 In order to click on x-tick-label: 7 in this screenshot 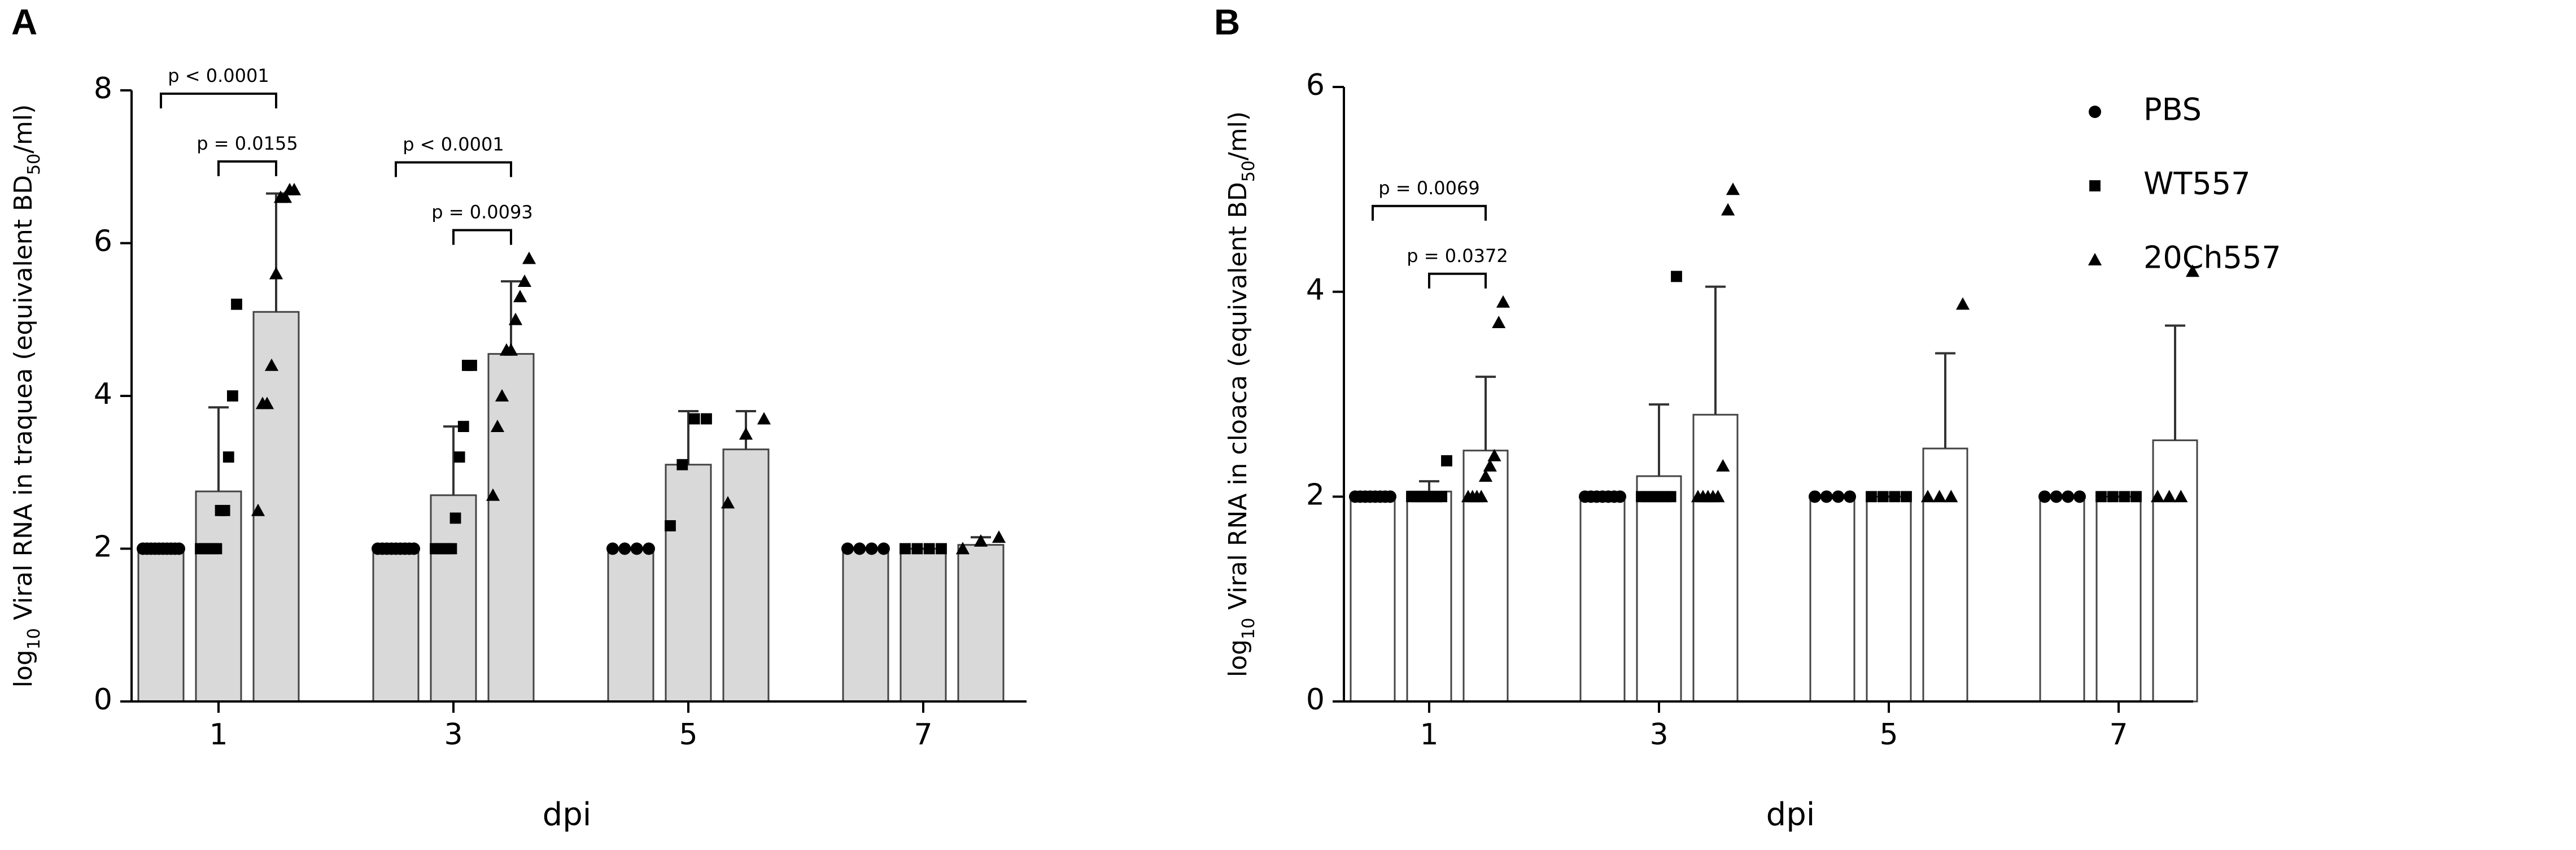, I will do `click(2118, 735)`.